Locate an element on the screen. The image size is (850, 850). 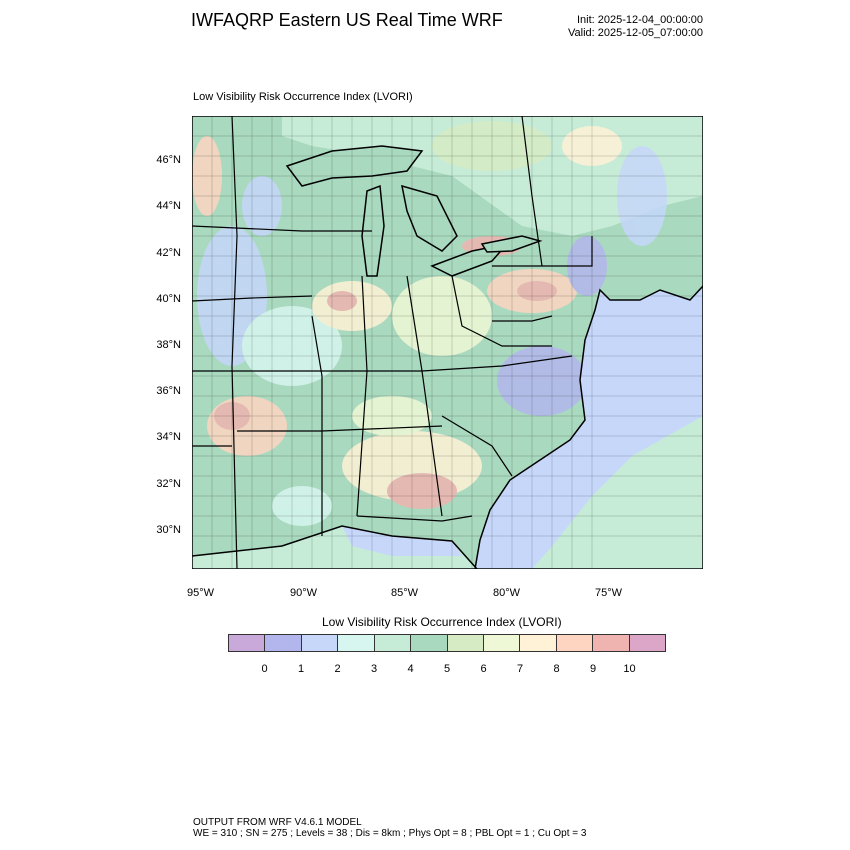
plot-title: IWFAQRP Eastern US Real Time WRF is located at coordinates (347, 20).